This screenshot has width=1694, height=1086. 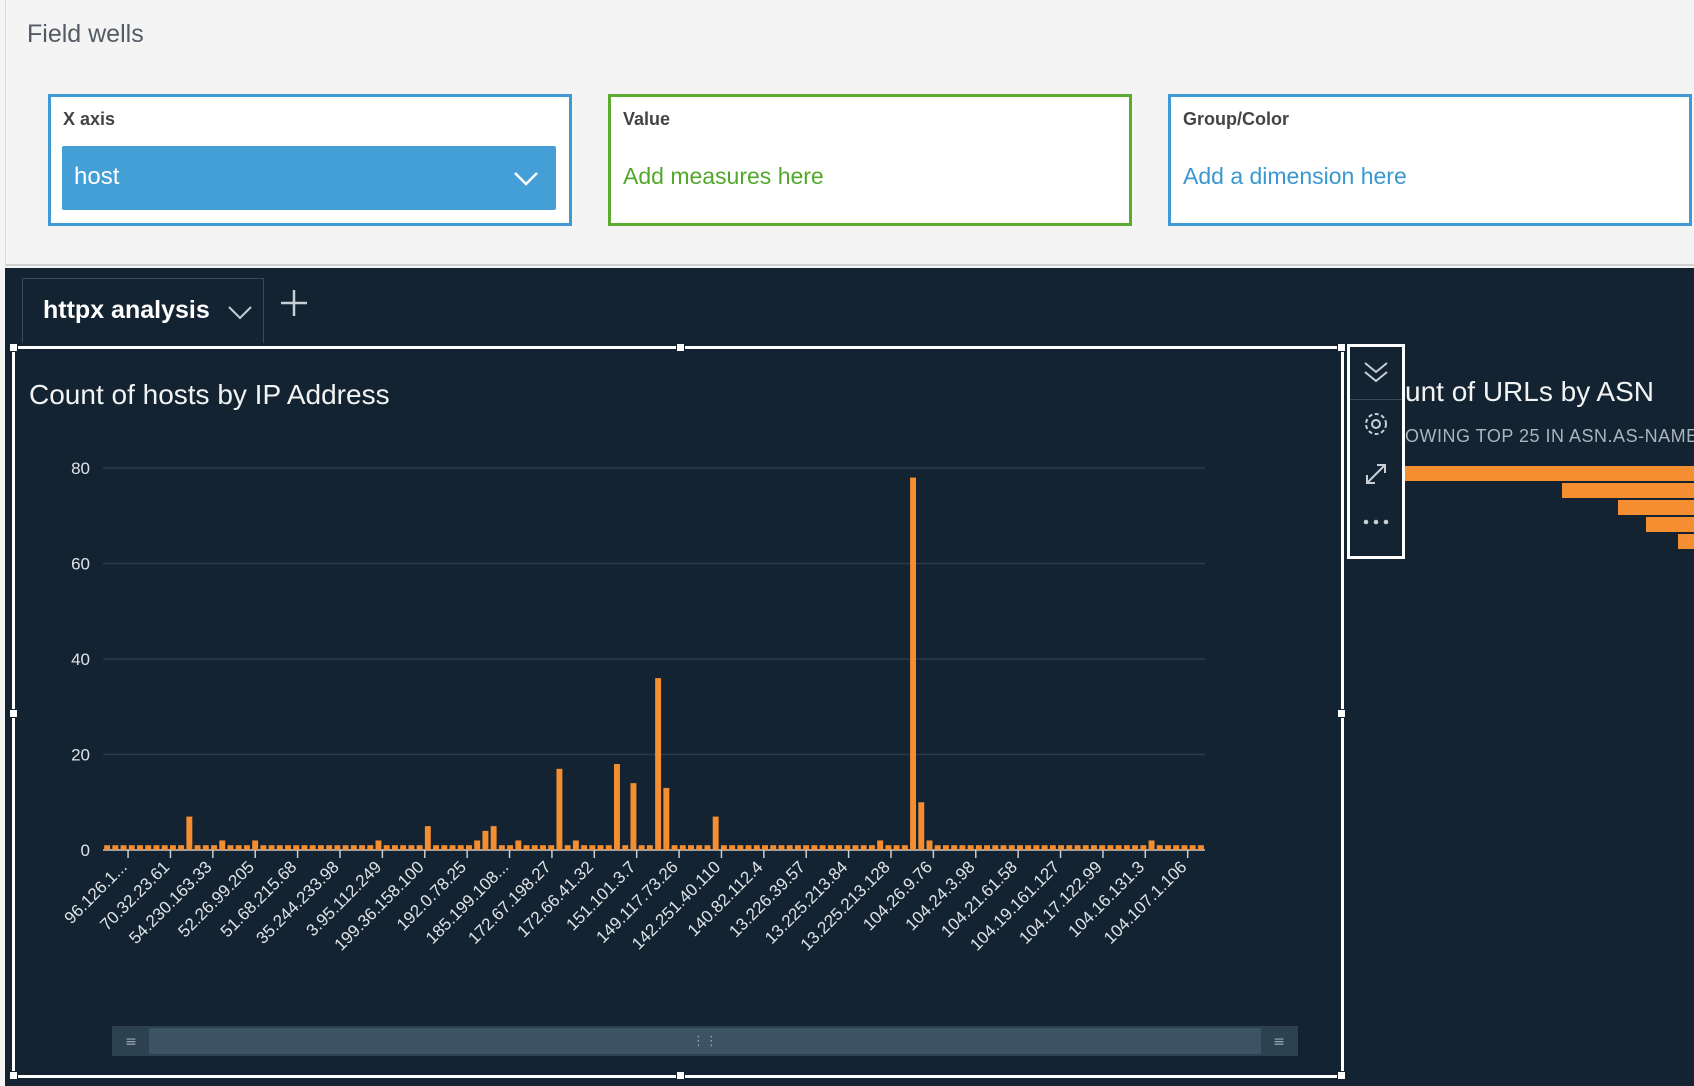 What do you see at coordinates (680, 1075) in the screenshot?
I see `resize-handle-bottom-center` at bounding box center [680, 1075].